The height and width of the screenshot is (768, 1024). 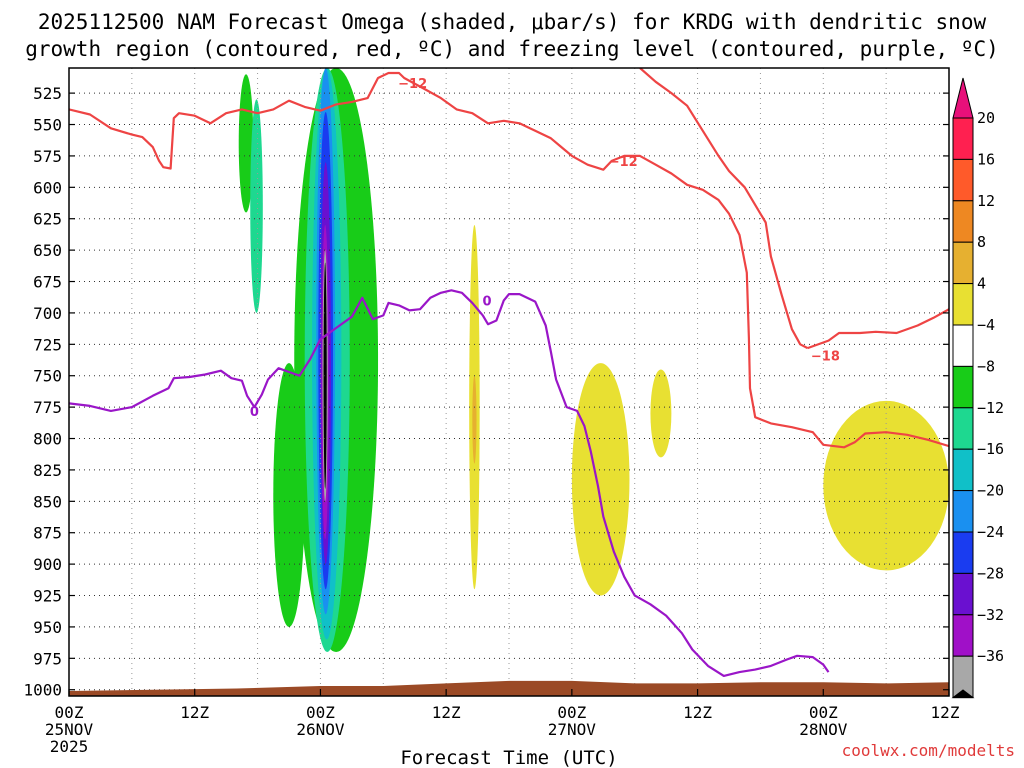 I want to click on x-tick-label-24-1: 26NOV, so click(x=320, y=729).